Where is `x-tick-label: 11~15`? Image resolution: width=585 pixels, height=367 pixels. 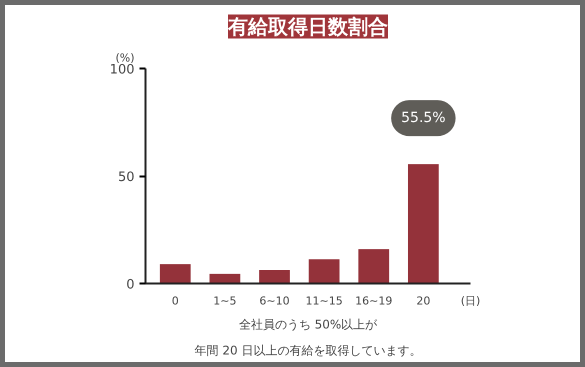 x-tick-label: 11~15 is located at coordinates (324, 301).